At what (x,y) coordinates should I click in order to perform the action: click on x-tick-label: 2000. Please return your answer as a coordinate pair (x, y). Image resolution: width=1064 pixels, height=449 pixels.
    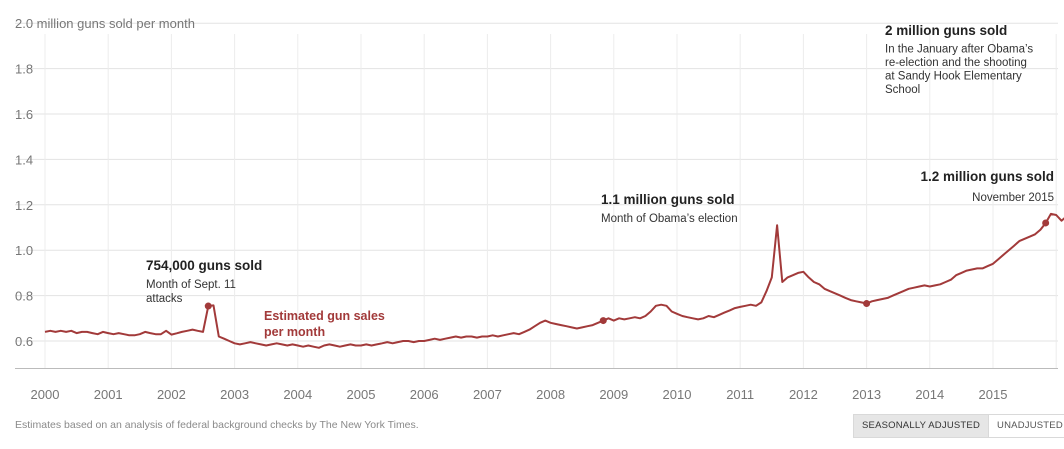
    Looking at the image, I should click on (45, 394).